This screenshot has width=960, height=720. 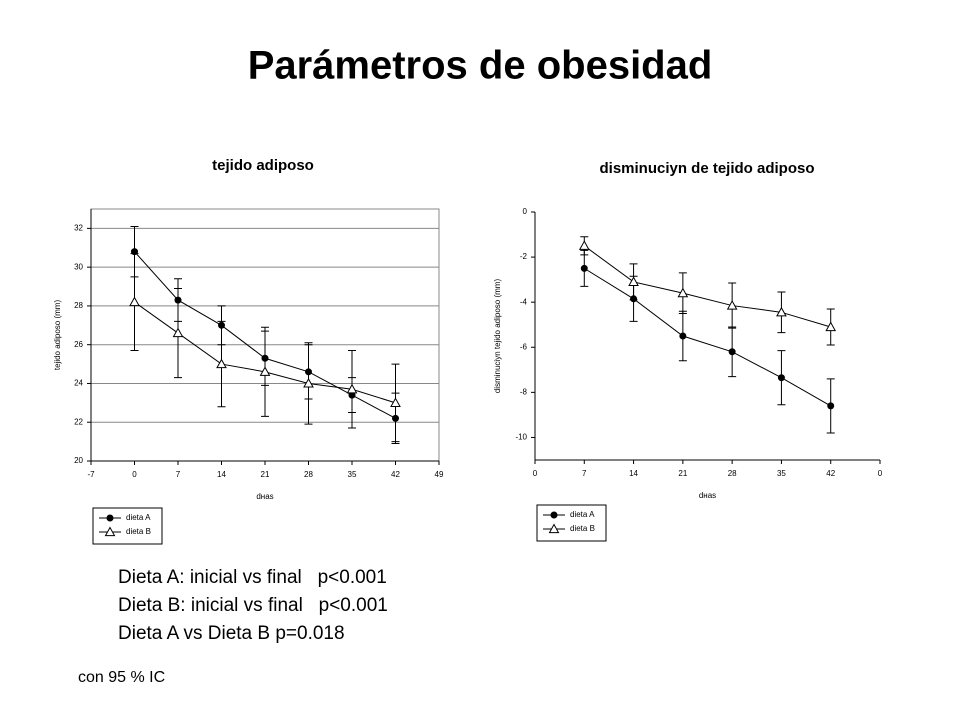 What do you see at coordinates (439, 474) in the screenshot?
I see `x-tick-label: 49` at bounding box center [439, 474].